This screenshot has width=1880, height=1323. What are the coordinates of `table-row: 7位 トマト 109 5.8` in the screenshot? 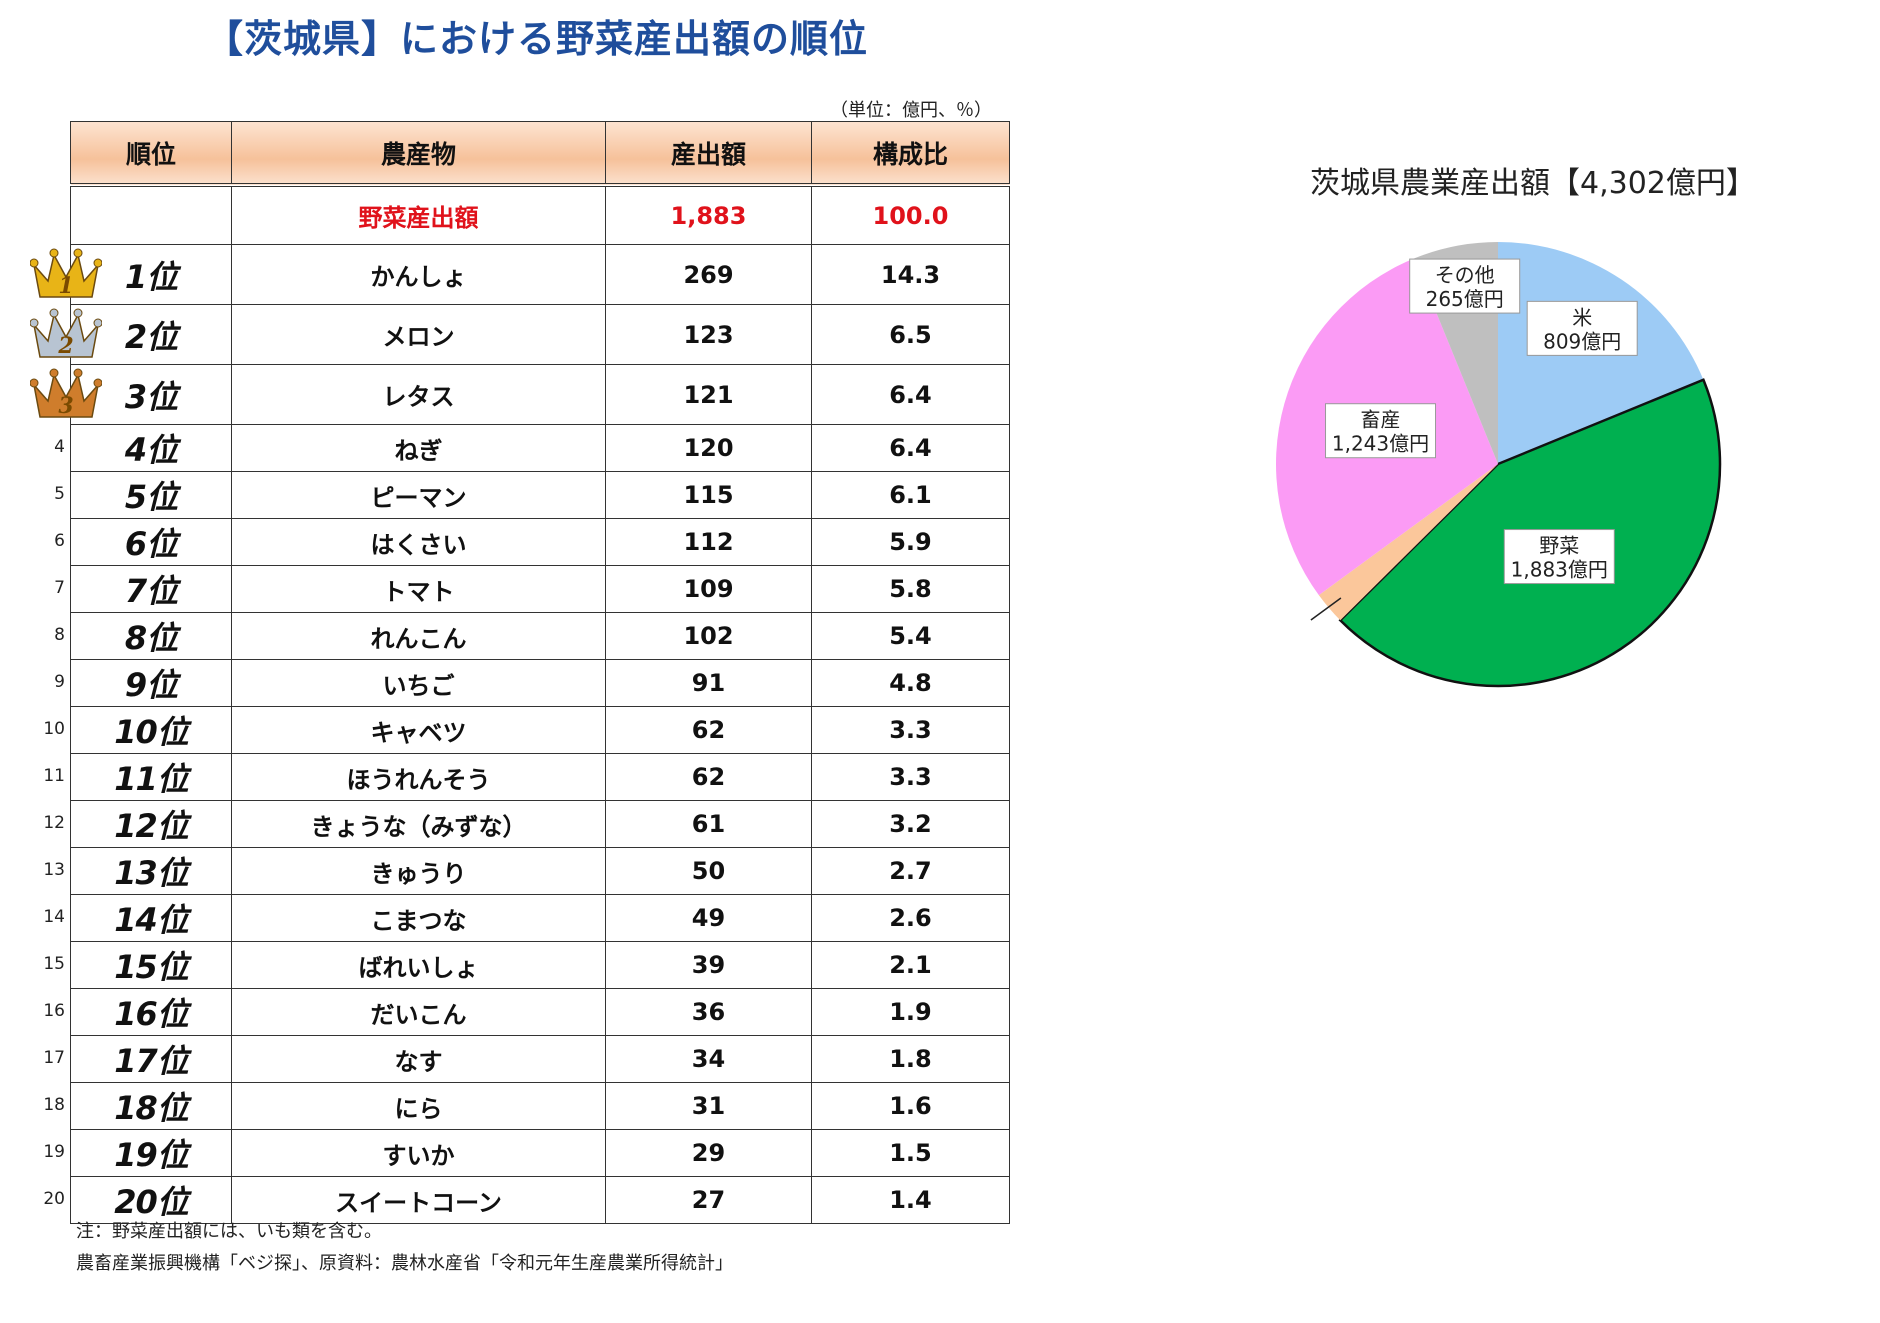 It's located at (540, 589).